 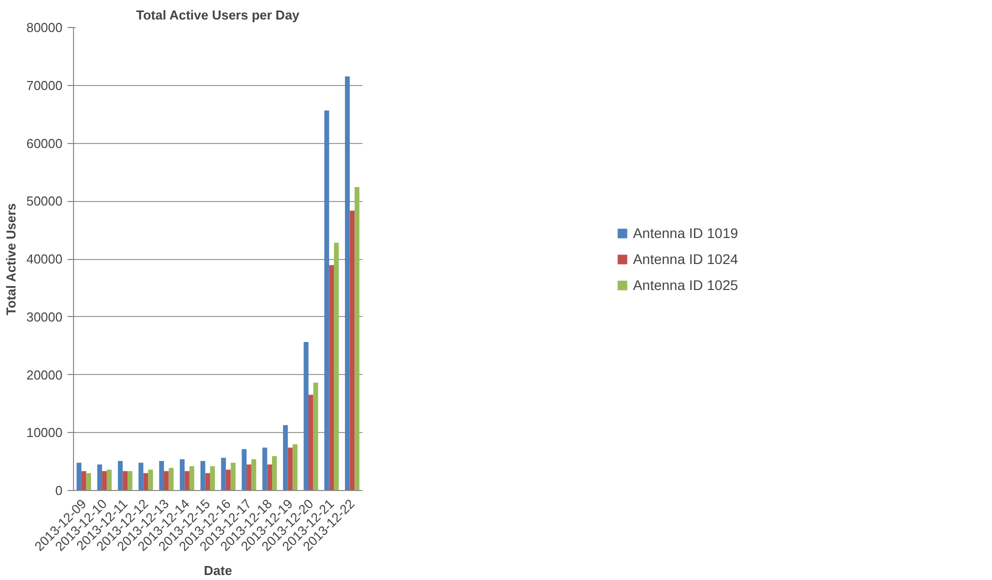 What do you see at coordinates (218, 15) in the screenshot?
I see `chart-title: Total Active Users per Day` at bounding box center [218, 15].